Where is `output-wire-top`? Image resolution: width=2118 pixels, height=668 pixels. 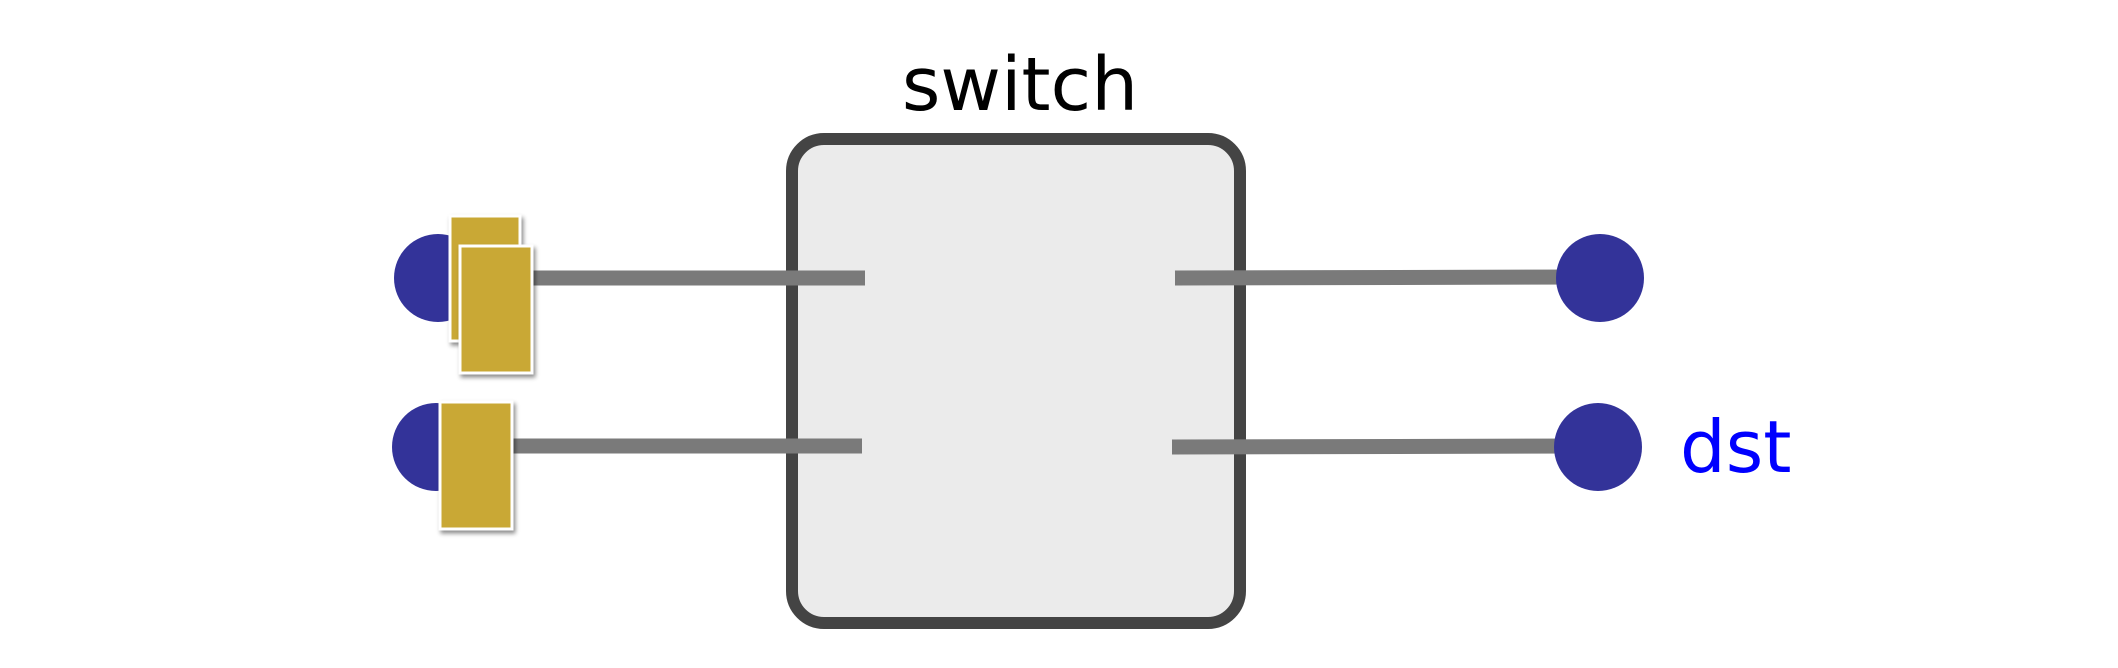 output-wire-top is located at coordinates (1387, 277).